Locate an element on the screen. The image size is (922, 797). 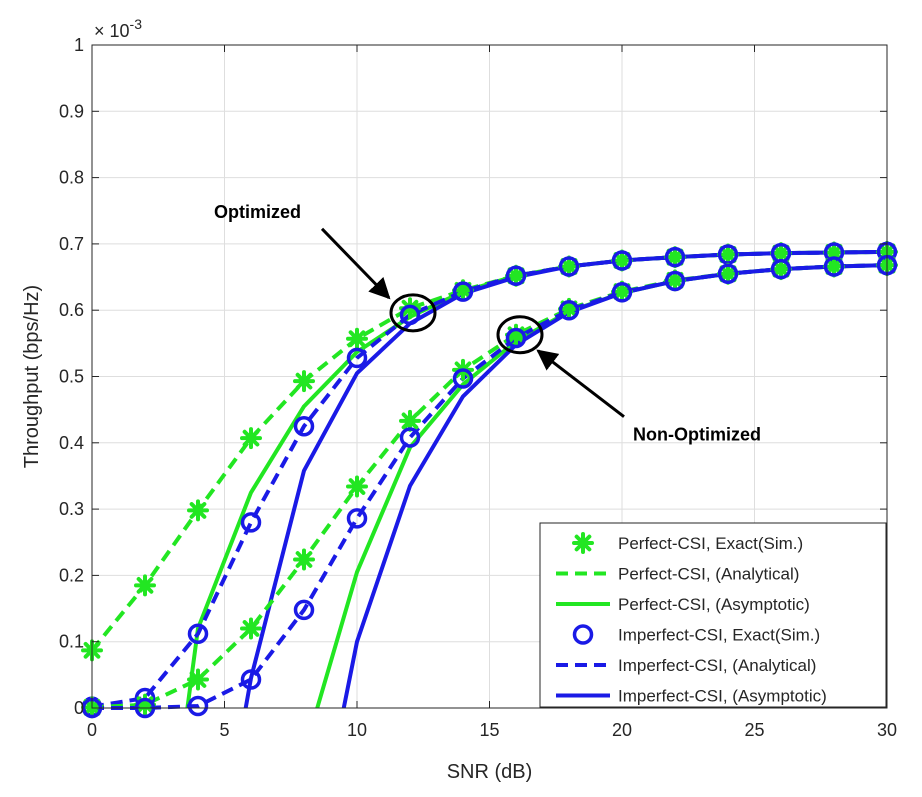
x-tick-label: 25 is located at coordinates (754, 730).